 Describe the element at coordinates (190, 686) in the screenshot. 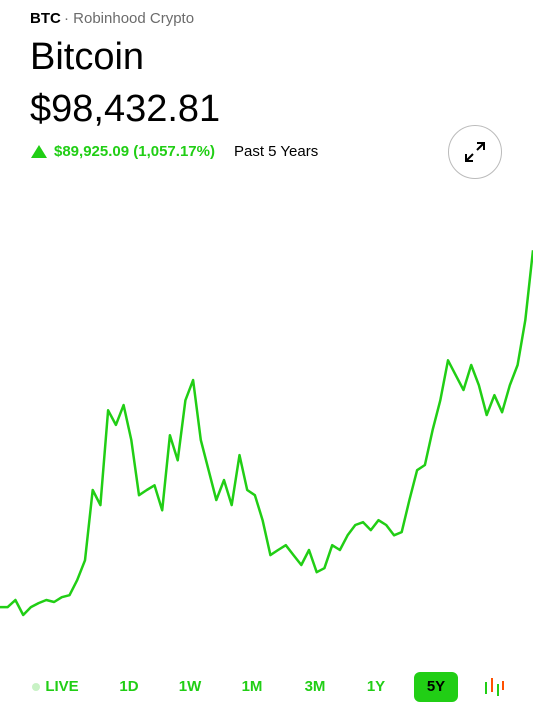

I see `range-tab: 1W` at that location.